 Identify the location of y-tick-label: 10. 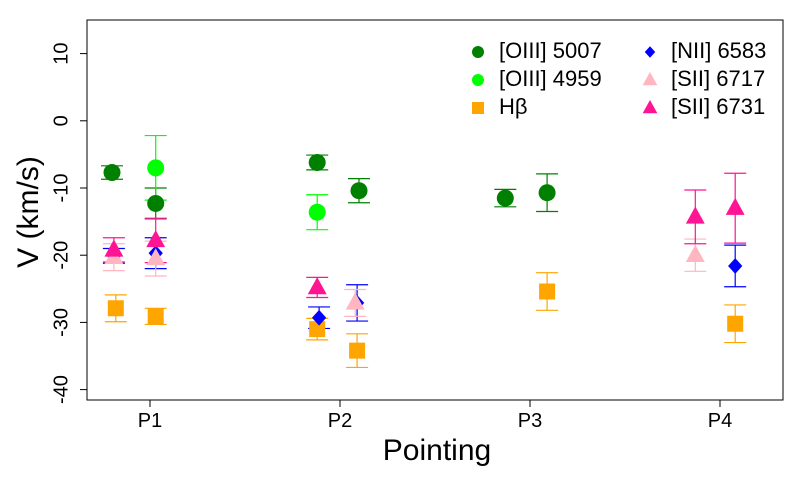
(61, 53).